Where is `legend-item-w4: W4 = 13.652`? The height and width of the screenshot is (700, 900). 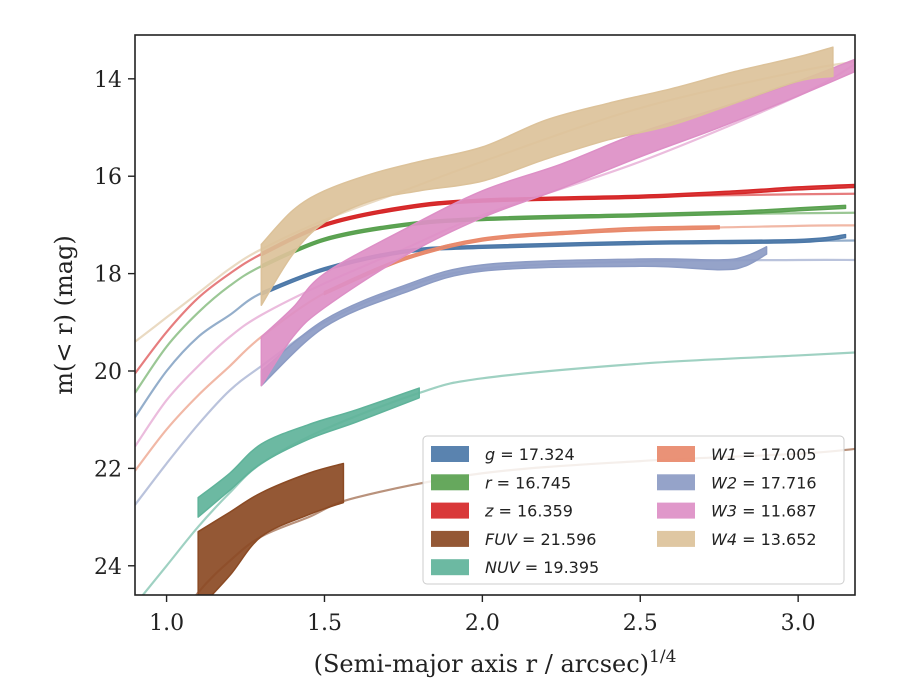
legend-item-w4: W4 = 13.652 is located at coordinates (737, 539).